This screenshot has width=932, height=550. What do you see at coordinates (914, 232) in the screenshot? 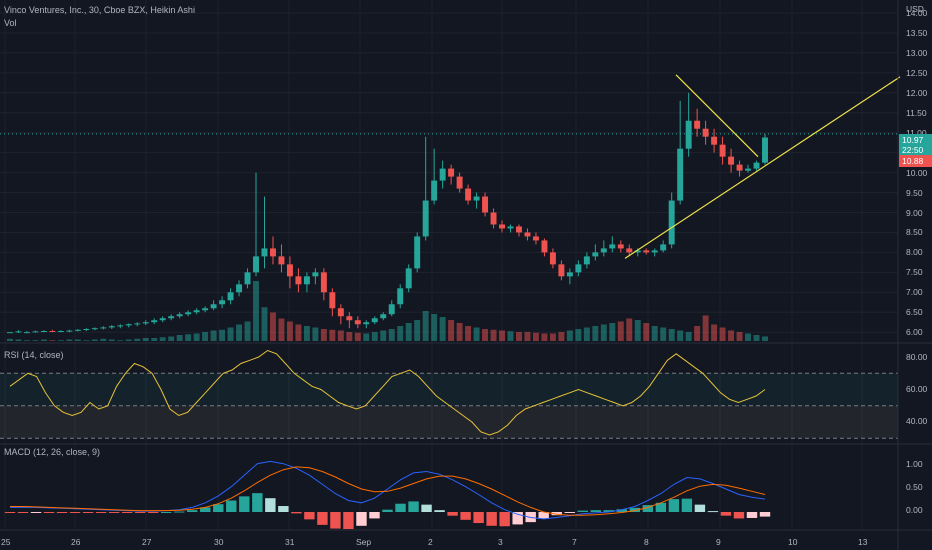
I see `price-tick: 8.50` at bounding box center [914, 232].